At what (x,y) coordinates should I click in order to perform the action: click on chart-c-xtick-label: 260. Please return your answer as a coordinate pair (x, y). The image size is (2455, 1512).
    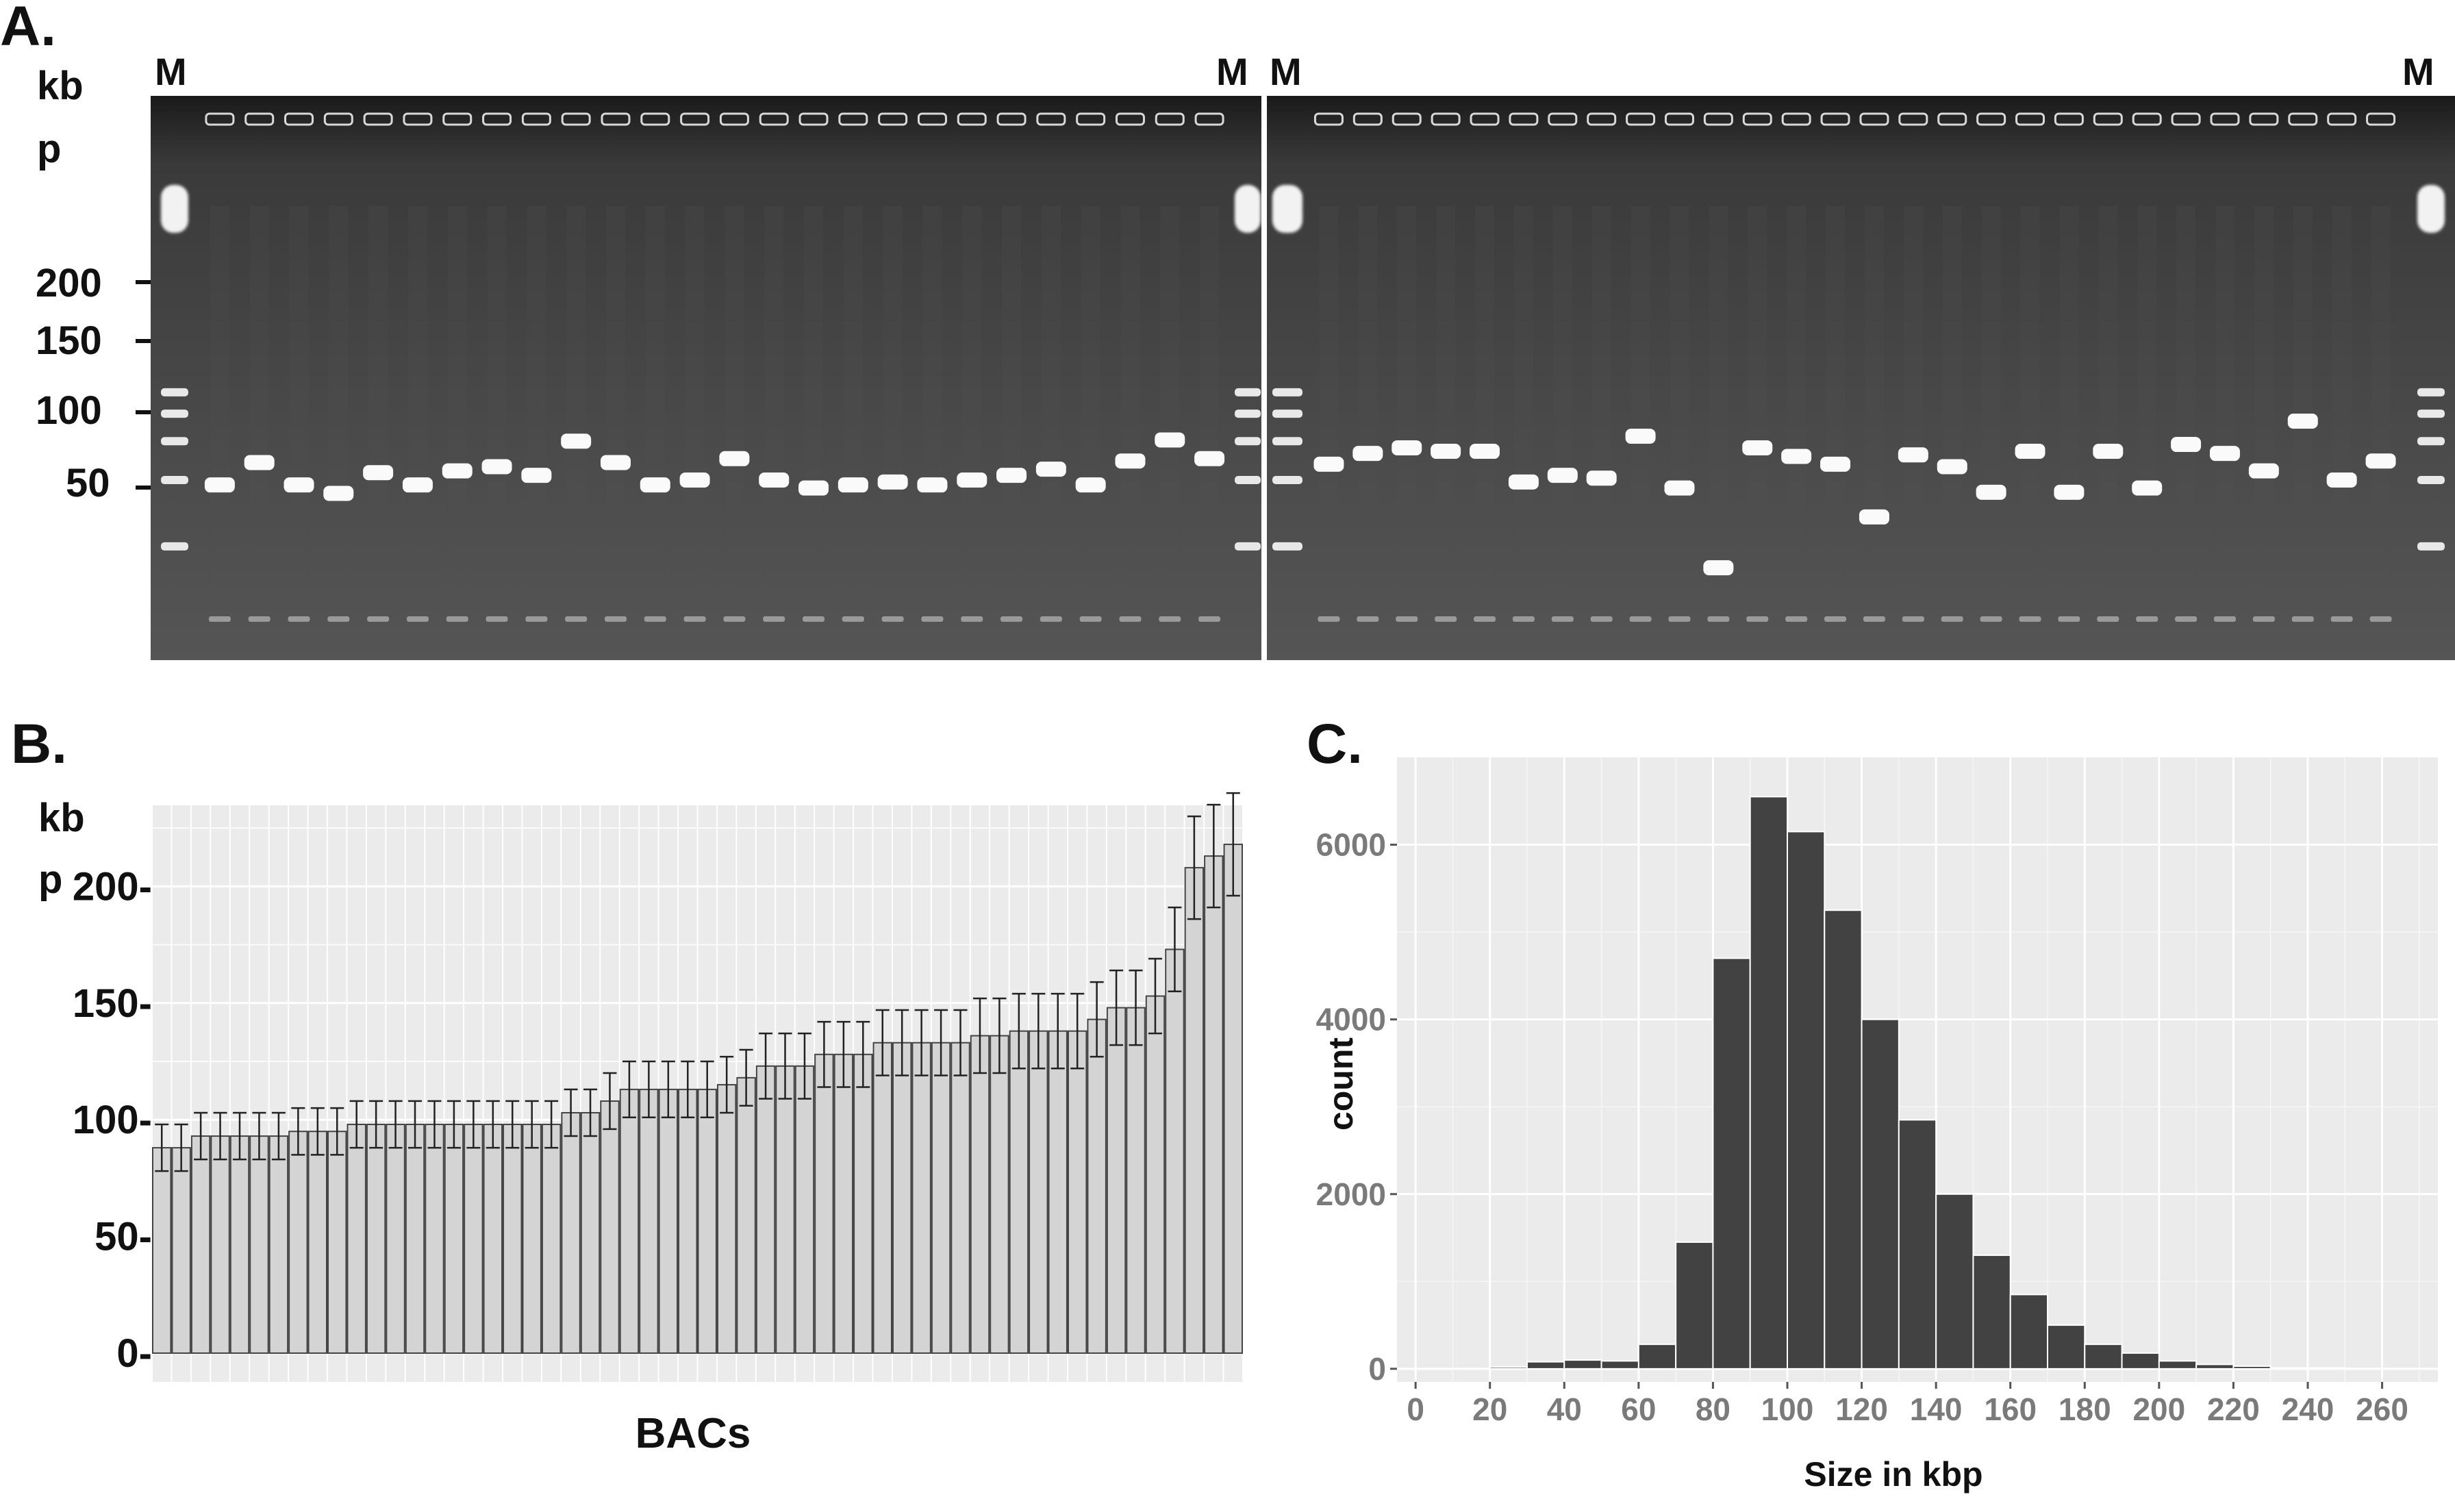
    Looking at the image, I should click on (2382, 1409).